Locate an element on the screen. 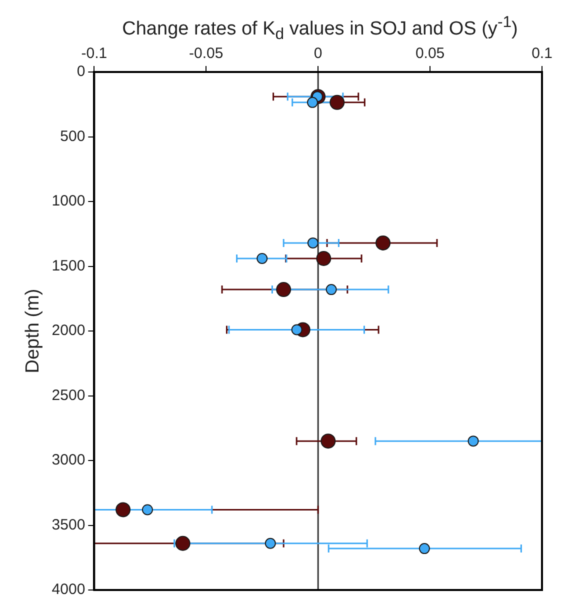 Image resolution: width=580 pixels, height=614 pixels. x-tick-label: -0.1 is located at coordinates (94, 53).